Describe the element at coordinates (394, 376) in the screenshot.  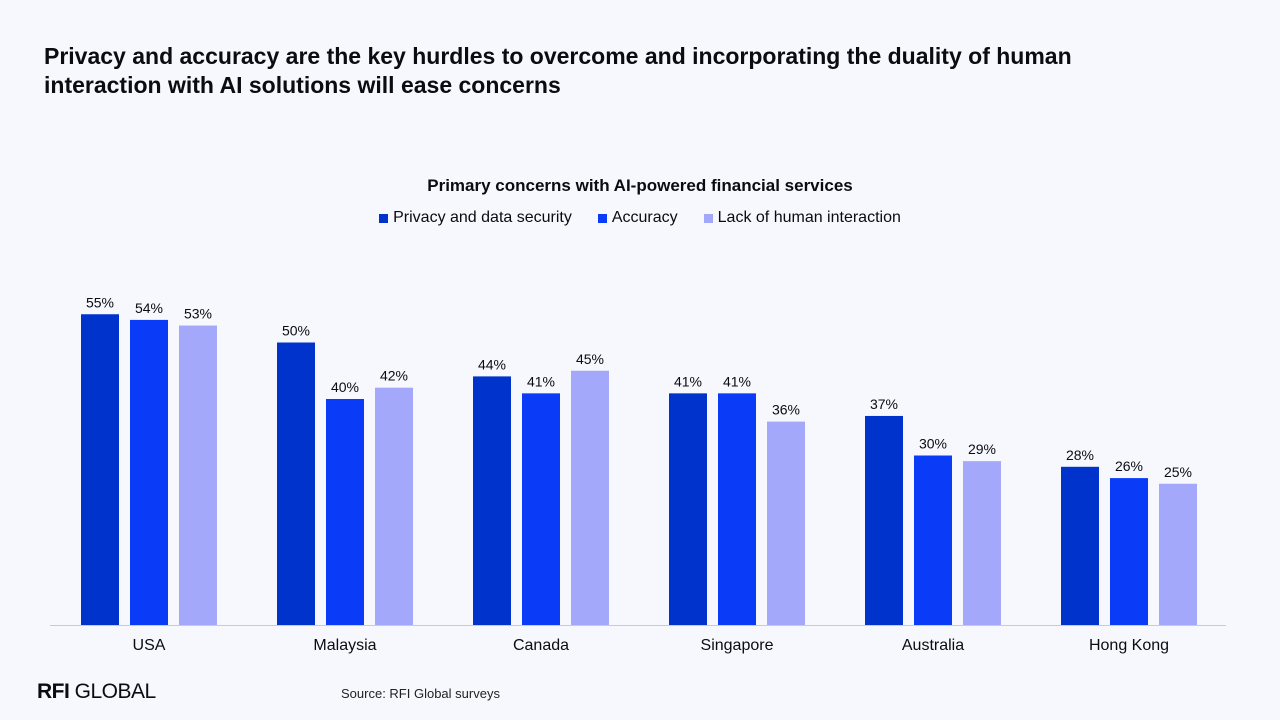
I see `data-label-malaysia-series-2: 42%` at that location.